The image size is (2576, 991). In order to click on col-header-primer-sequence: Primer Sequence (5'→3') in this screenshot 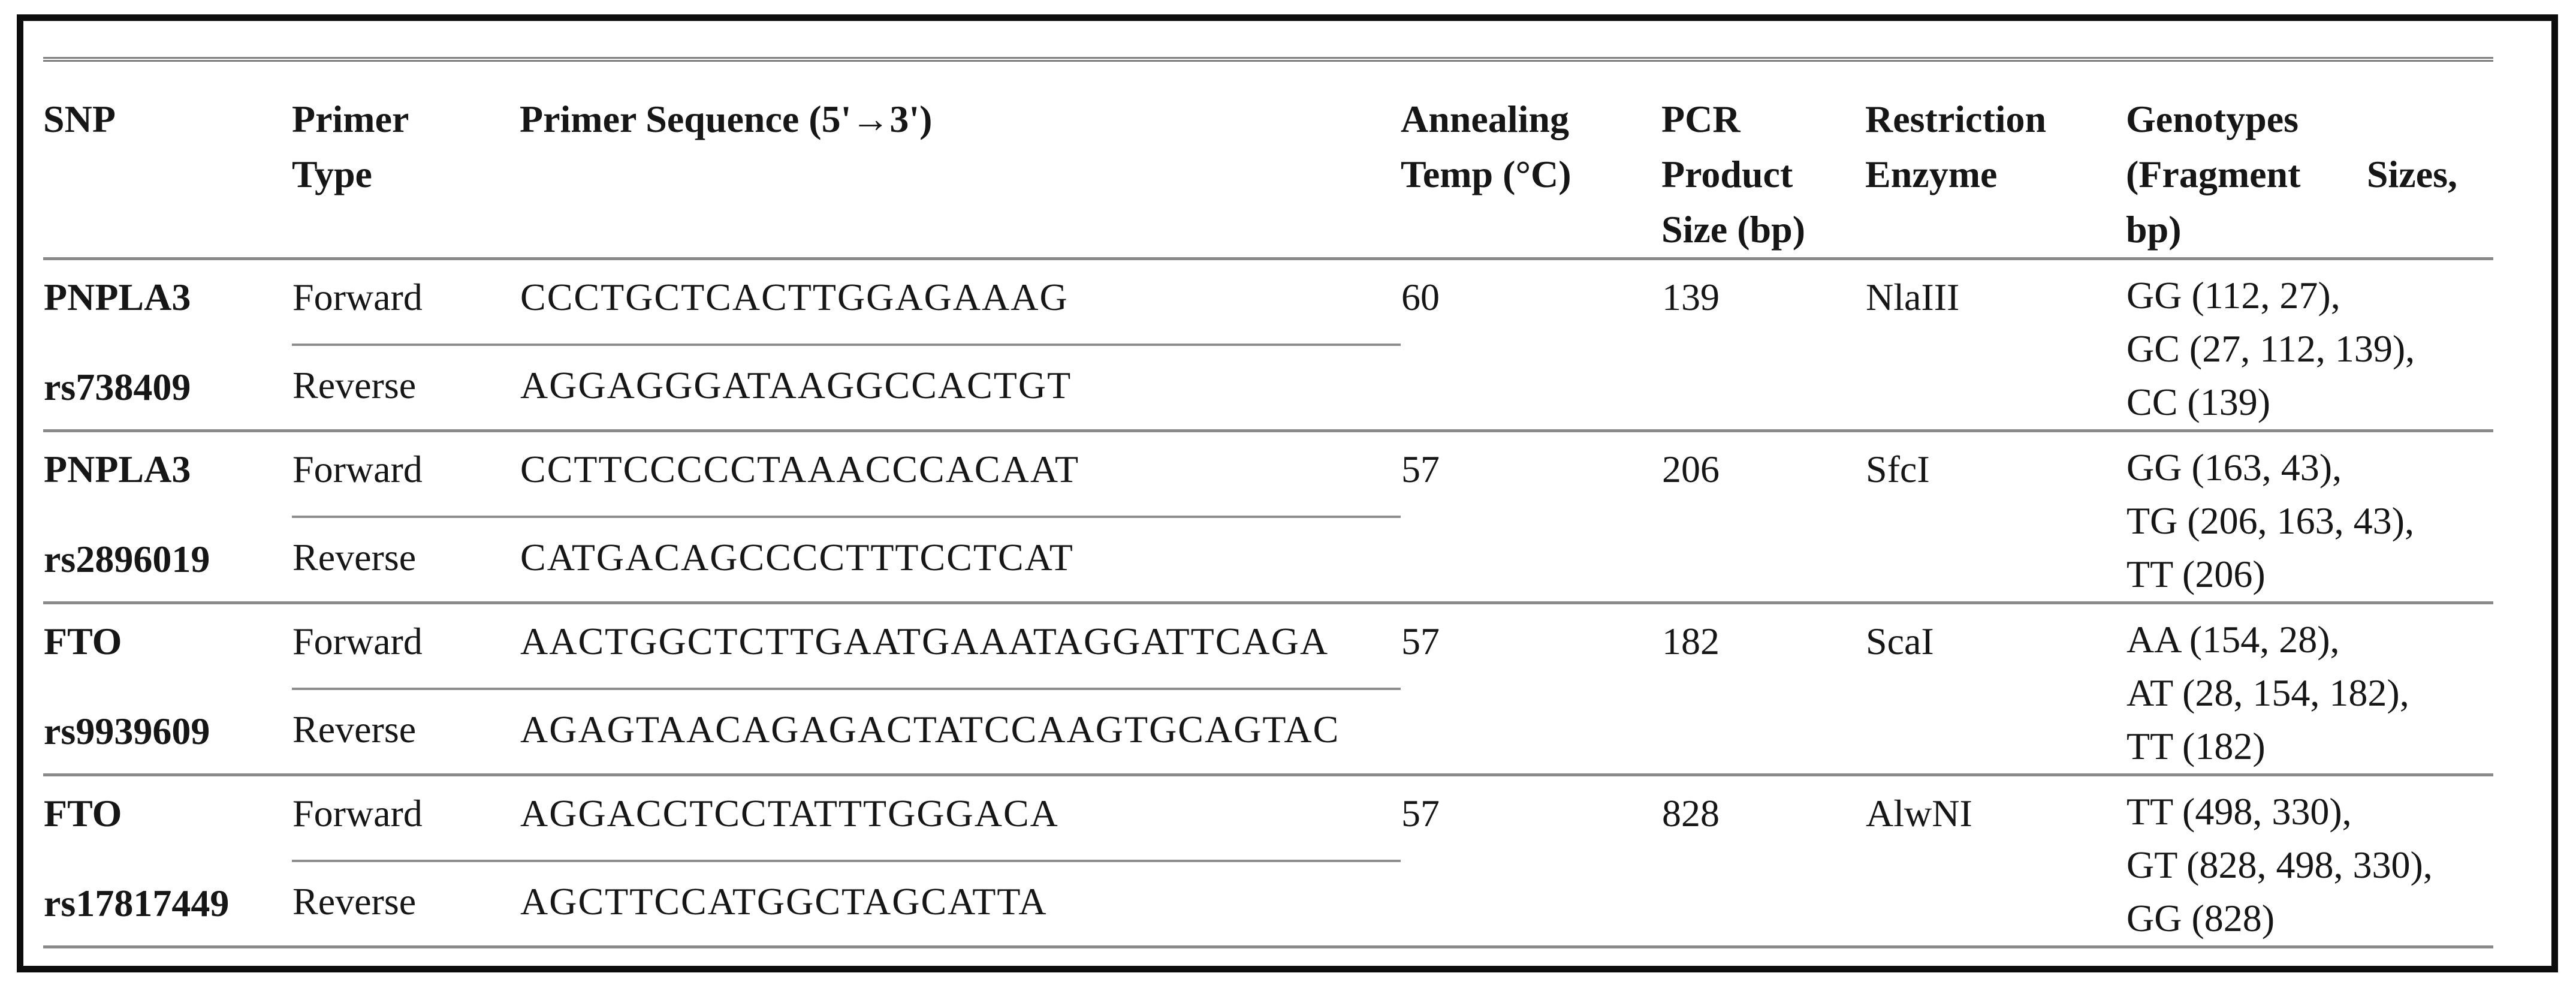, I will do `click(960, 158)`.